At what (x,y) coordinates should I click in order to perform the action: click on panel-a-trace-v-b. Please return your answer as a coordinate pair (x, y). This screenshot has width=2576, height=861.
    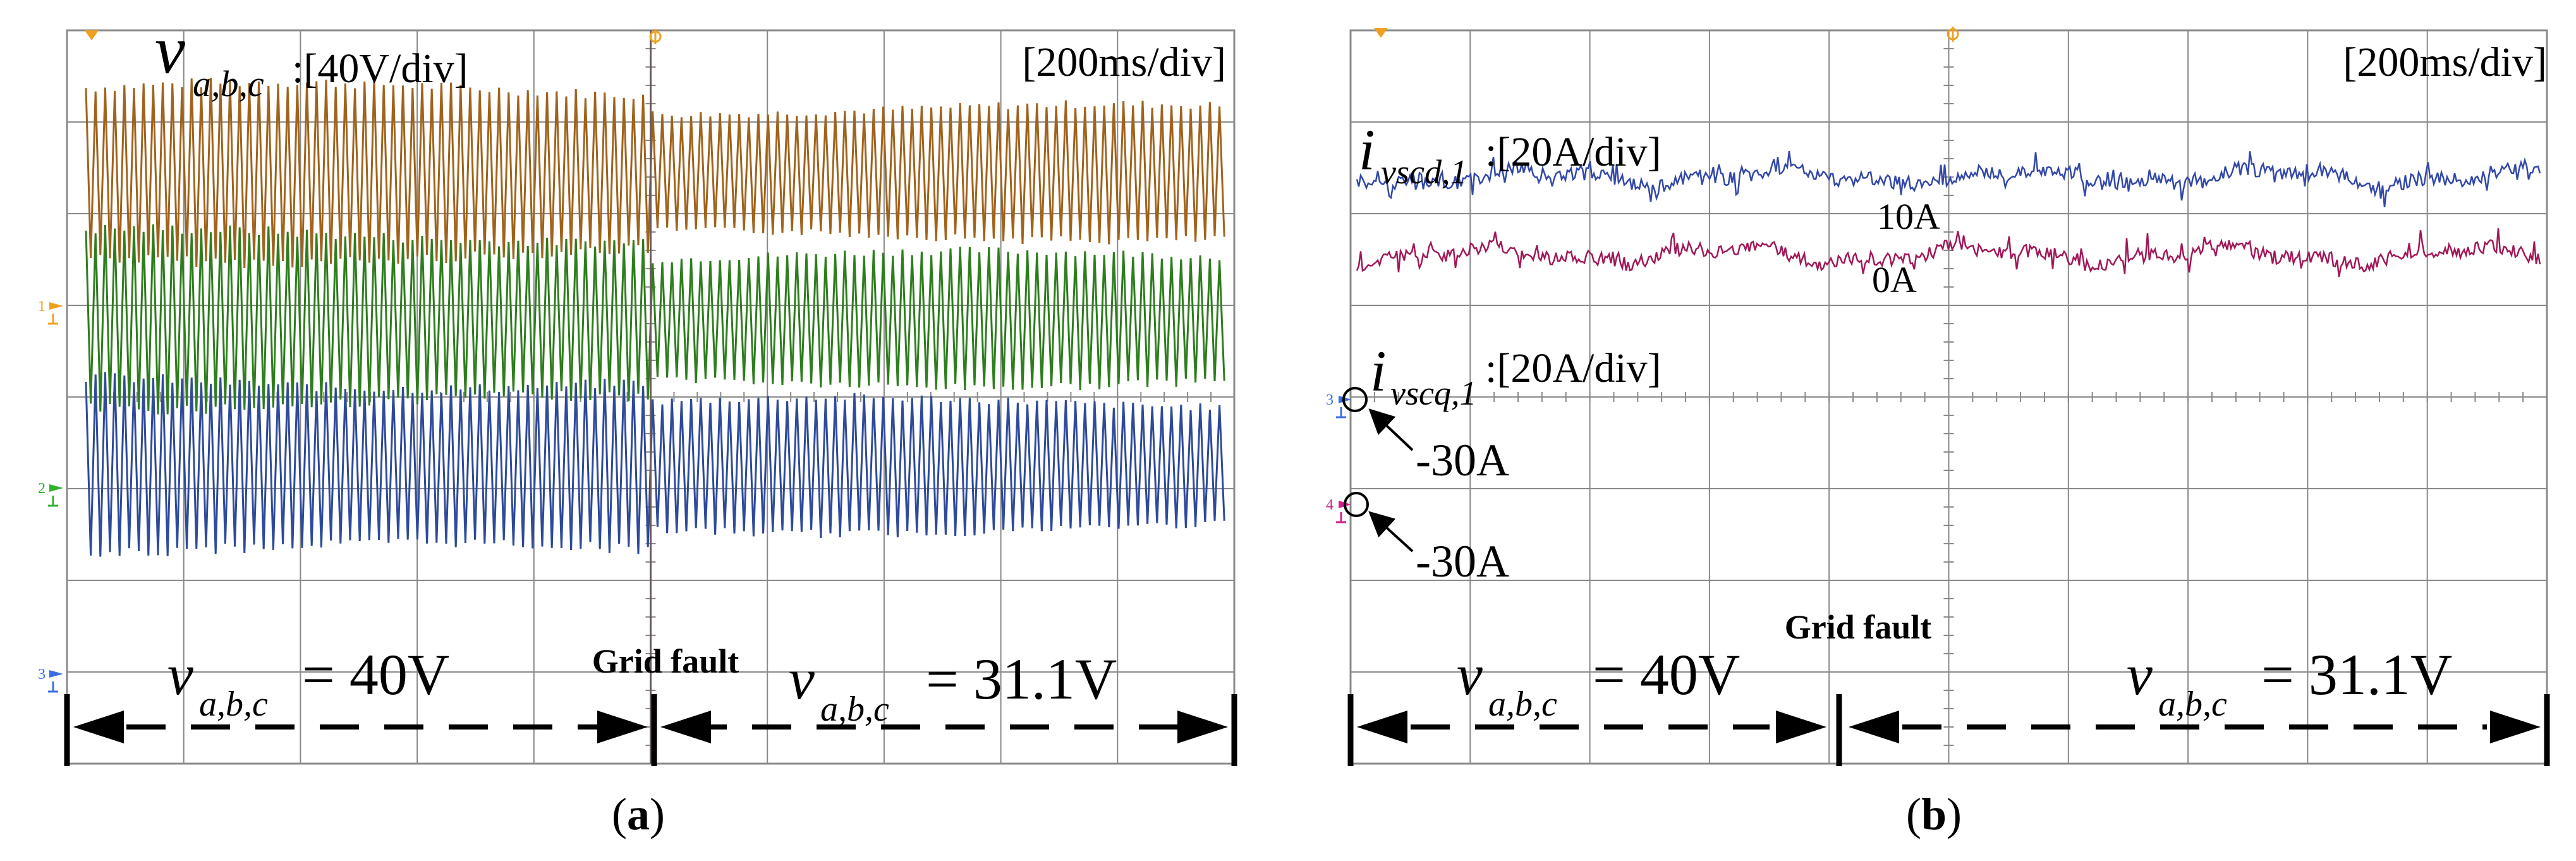
    Looking at the image, I should click on (655, 319).